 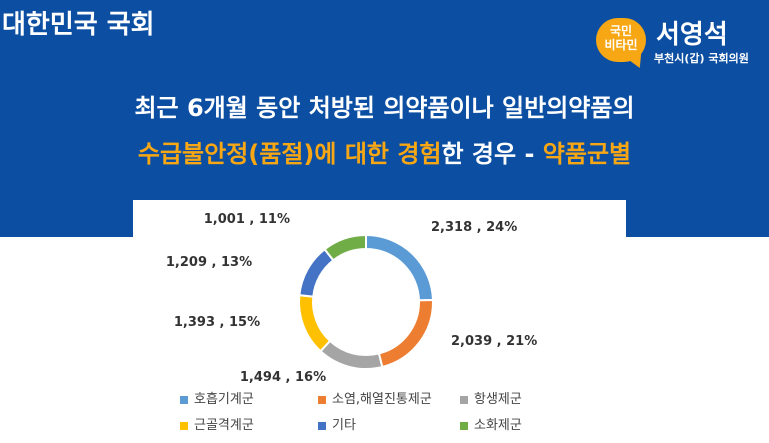 What do you see at coordinates (382, 399) in the screenshot?
I see `legend-label: 소염,해열진통제군` at bounding box center [382, 399].